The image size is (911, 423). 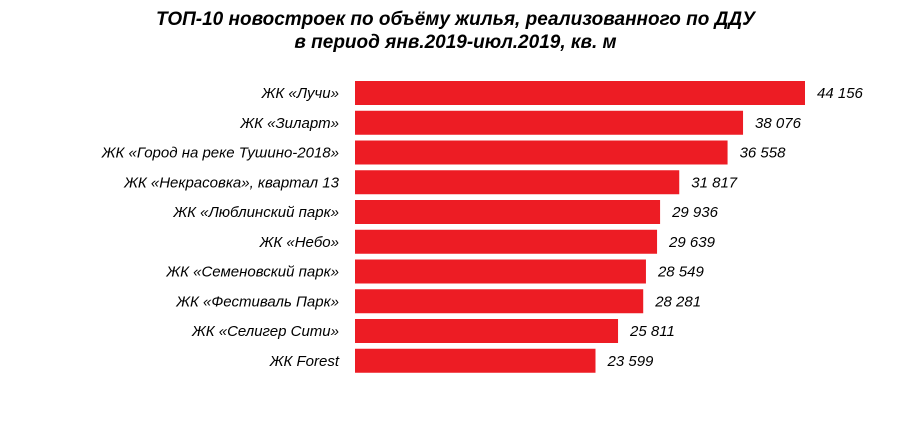 I want to click on value-label: 29 936, so click(x=695, y=212).